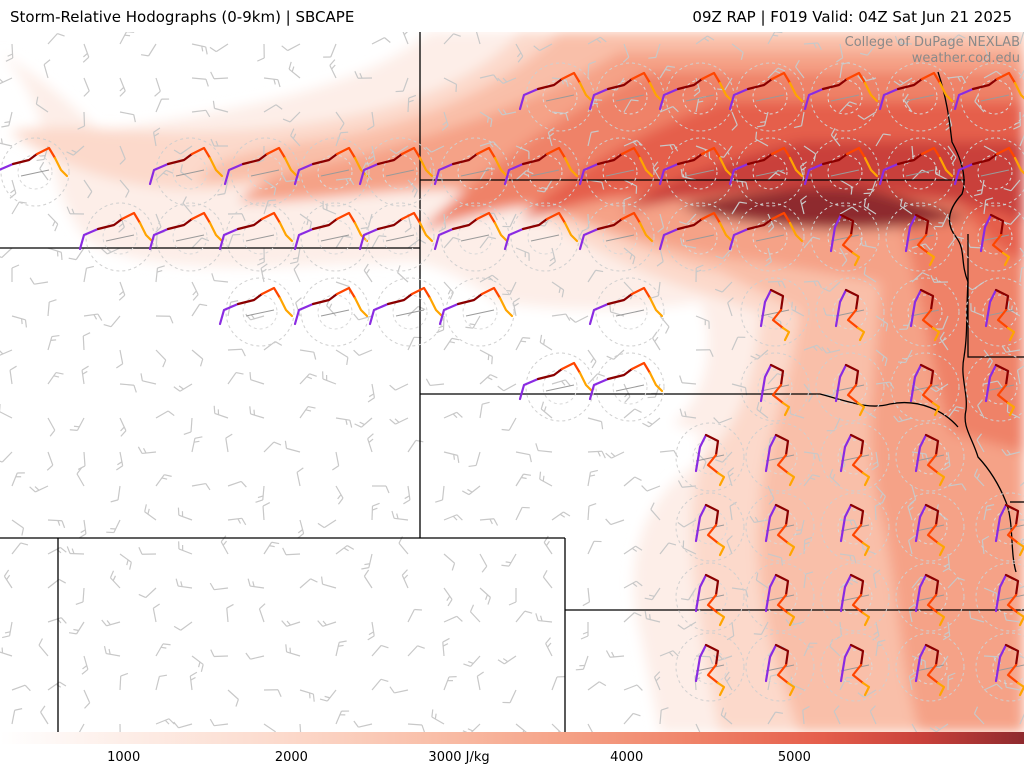 This screenshot has height=768, width=1024. I want to click on colorbar-tick-label: 3000 J/kg, so click(459, 757).